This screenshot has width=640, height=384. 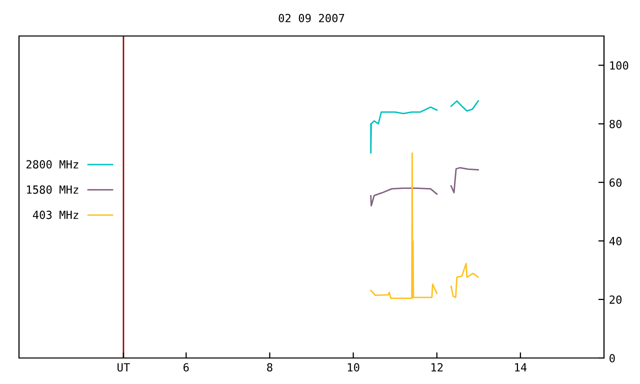 What do you see at coordinates (52, 164) in the screenshot?
I see `legend-label: 2800 MHz` at bounding box center [52, 164].